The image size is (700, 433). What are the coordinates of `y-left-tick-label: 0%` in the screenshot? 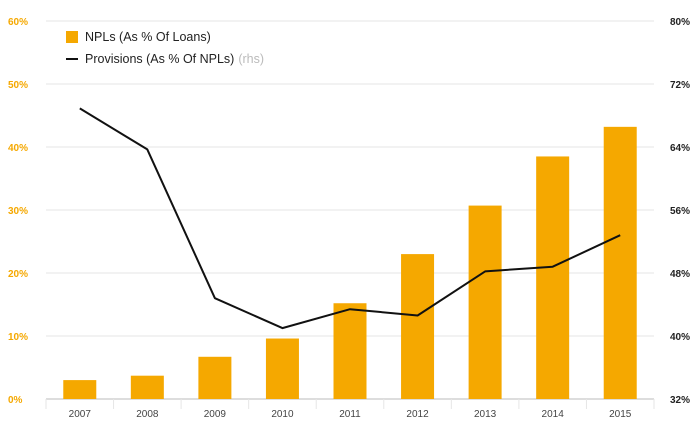 It's located at (15, 400).